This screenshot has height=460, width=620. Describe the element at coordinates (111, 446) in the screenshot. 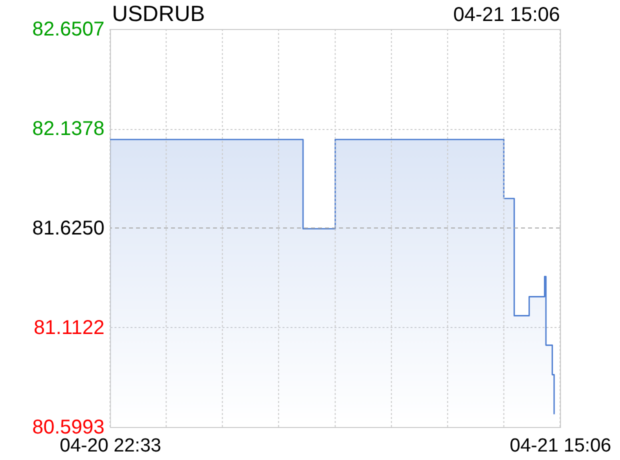

I see `x-tick-label: 04-20 22:33` at that location.